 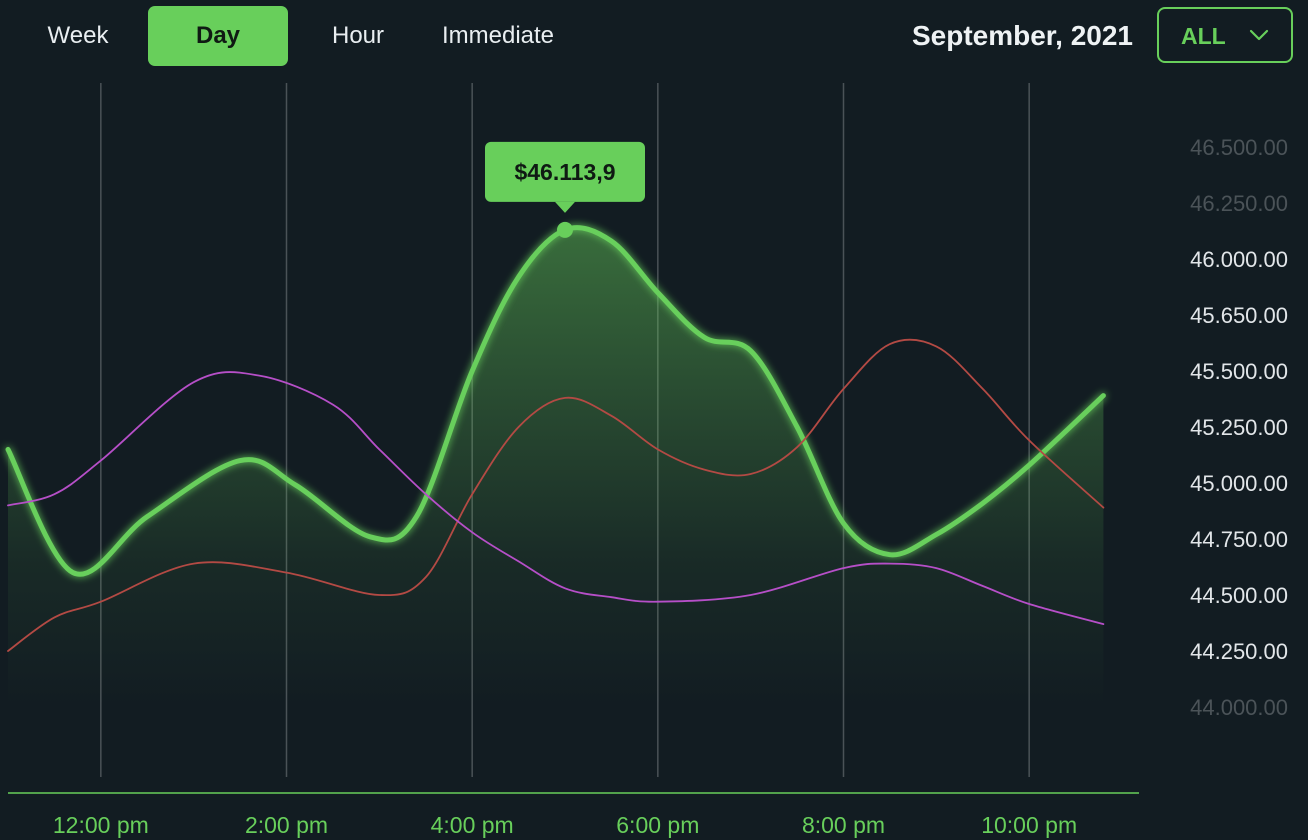 I want to click on tooltip-pointer, so click(x=565, y=207).